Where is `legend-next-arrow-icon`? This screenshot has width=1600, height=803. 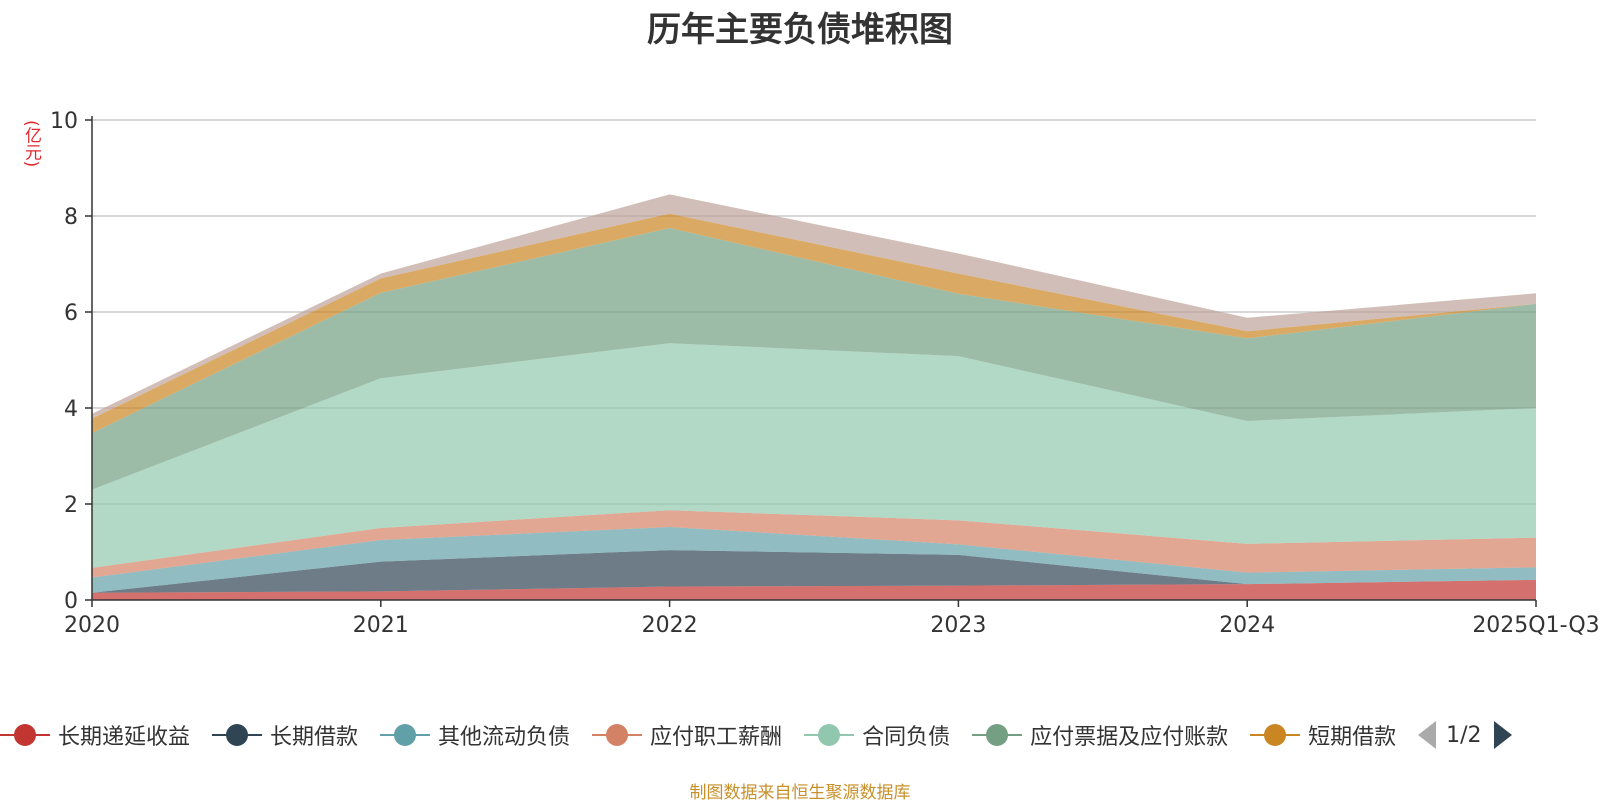
legend-next-arrow-icon is located at coordinates (1502, 735).